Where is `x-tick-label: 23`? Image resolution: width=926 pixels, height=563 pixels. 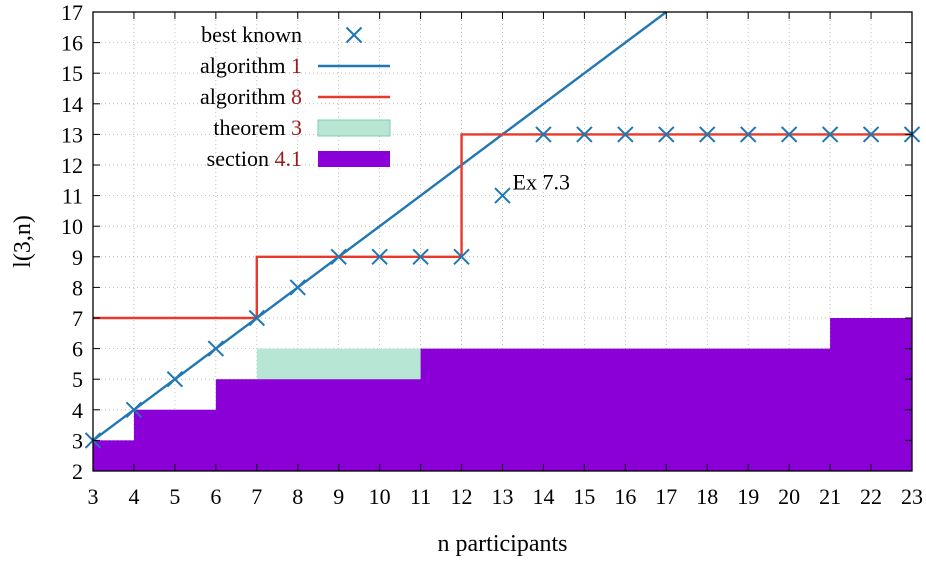 x-tick-label: 23 is located at coordinates (912, 496).